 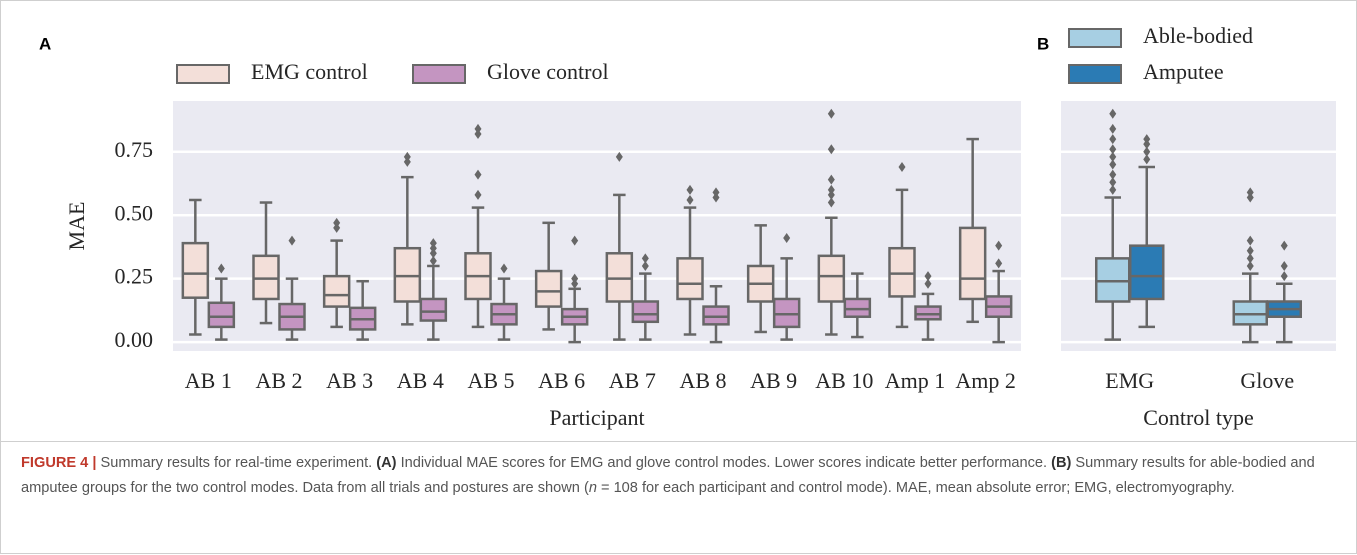 I want to click on caption-ref: (A), so click(x=386, y=463).